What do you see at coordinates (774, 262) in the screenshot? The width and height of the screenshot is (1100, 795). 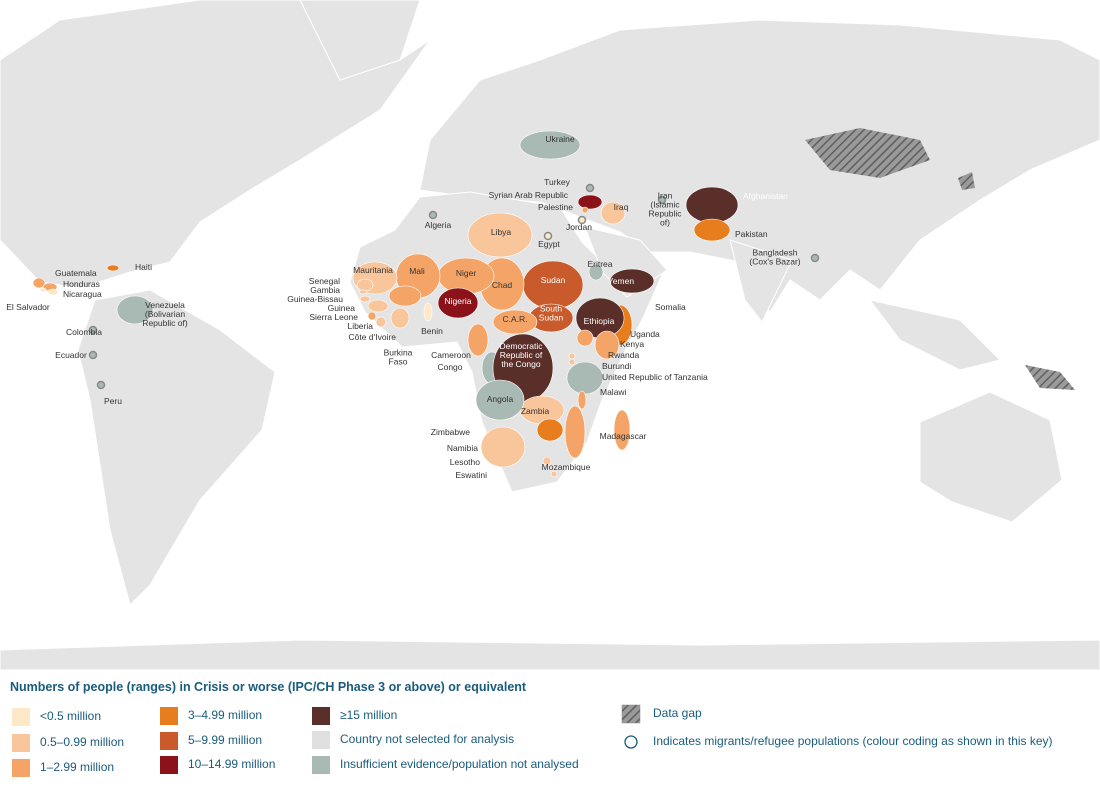 I see `country-label-line: (Cox's Bazar)` at bounding box center [774, 262].